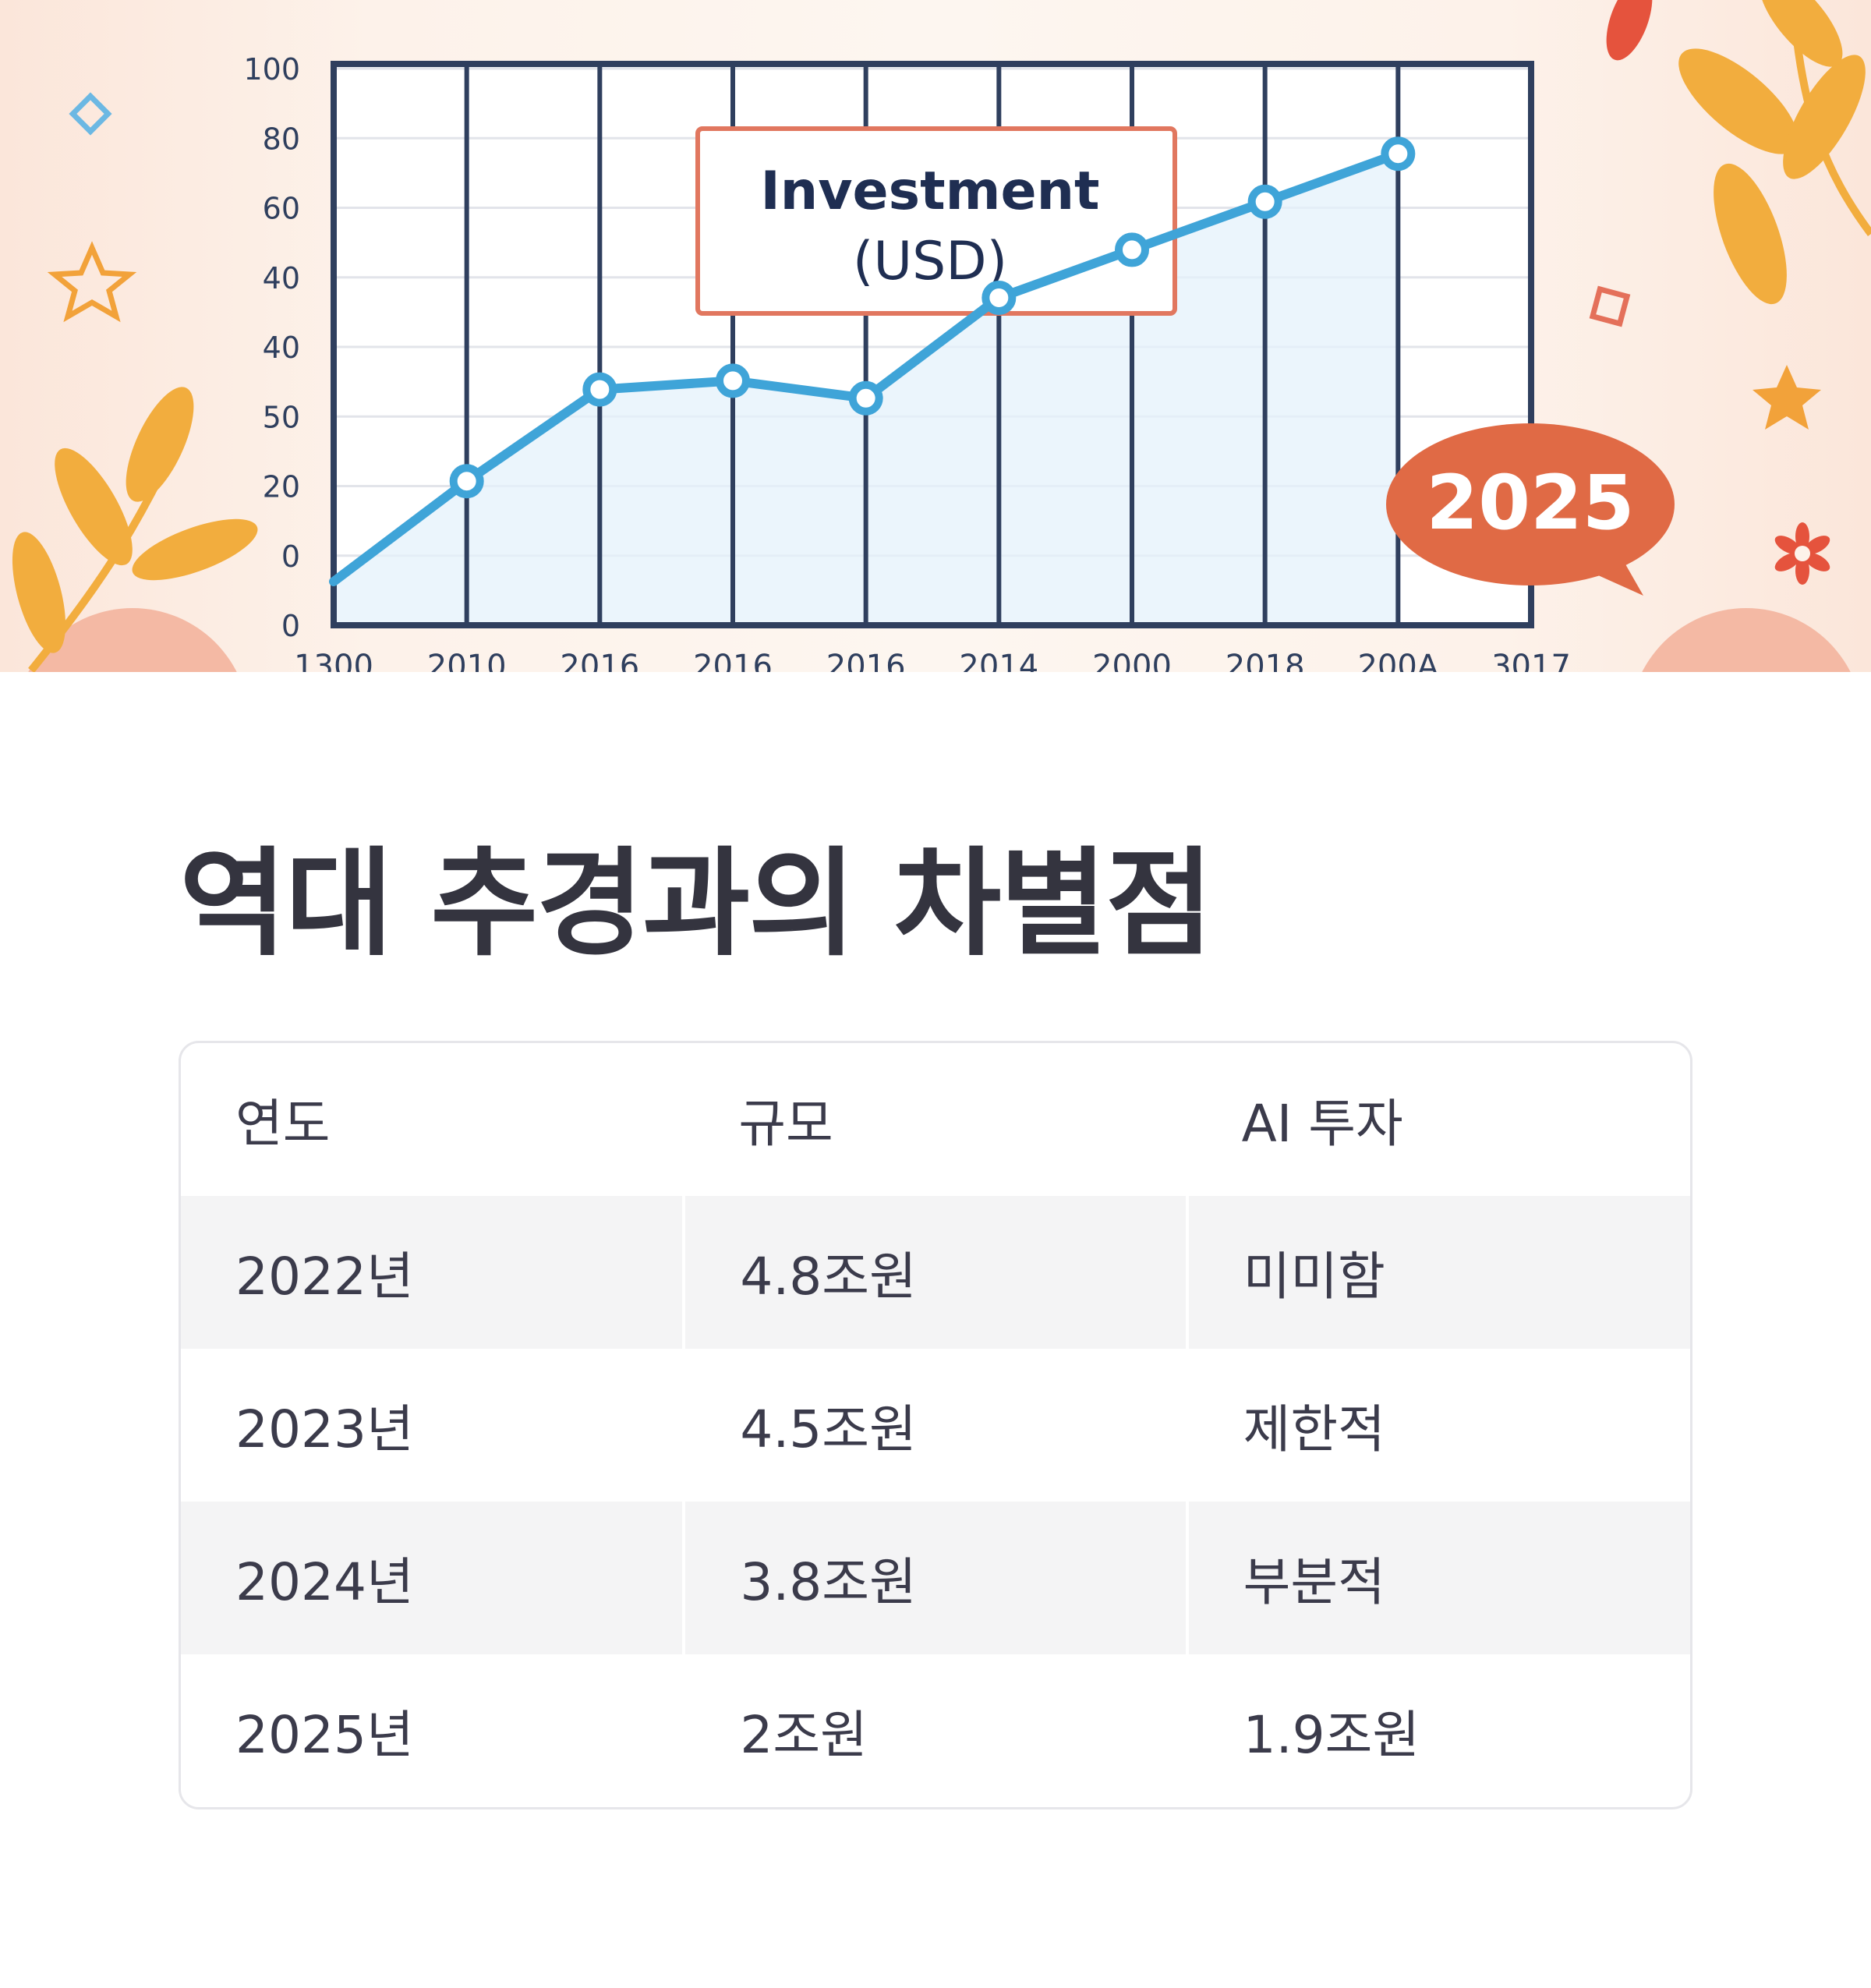 This screenshot has width=1871, height=1988. Describe the element at coordinates (1437, 1578) in the screenshot. I see `cell-ai-investment: 부분적` at that location.